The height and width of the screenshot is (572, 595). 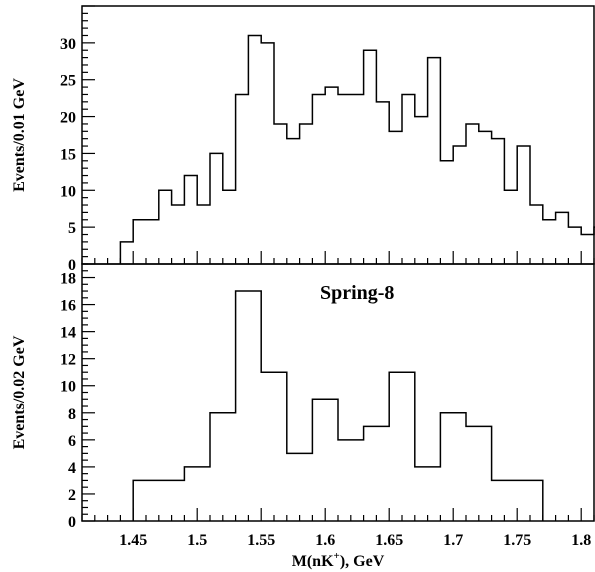 What do you see at coordinates (68, 401) in the screenshot?
I see `bottom-y-tick-labels: 0 2 4 6 8 10 12 14 16 18` at bounding box center [68, 401].